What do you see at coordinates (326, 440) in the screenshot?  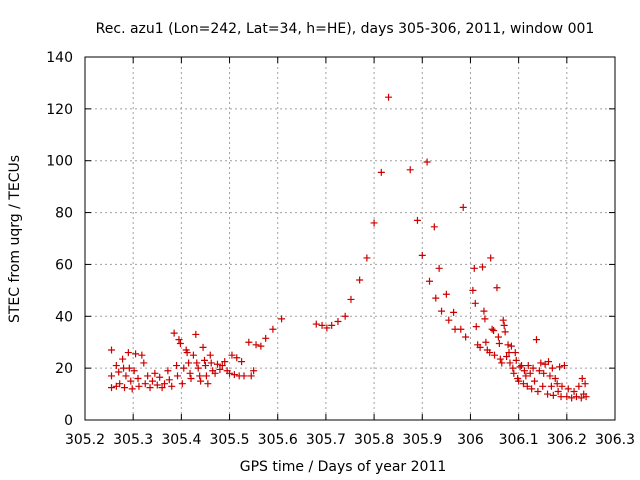 I see `x-tick-label: 305.7` at bounding box center [326, 440].